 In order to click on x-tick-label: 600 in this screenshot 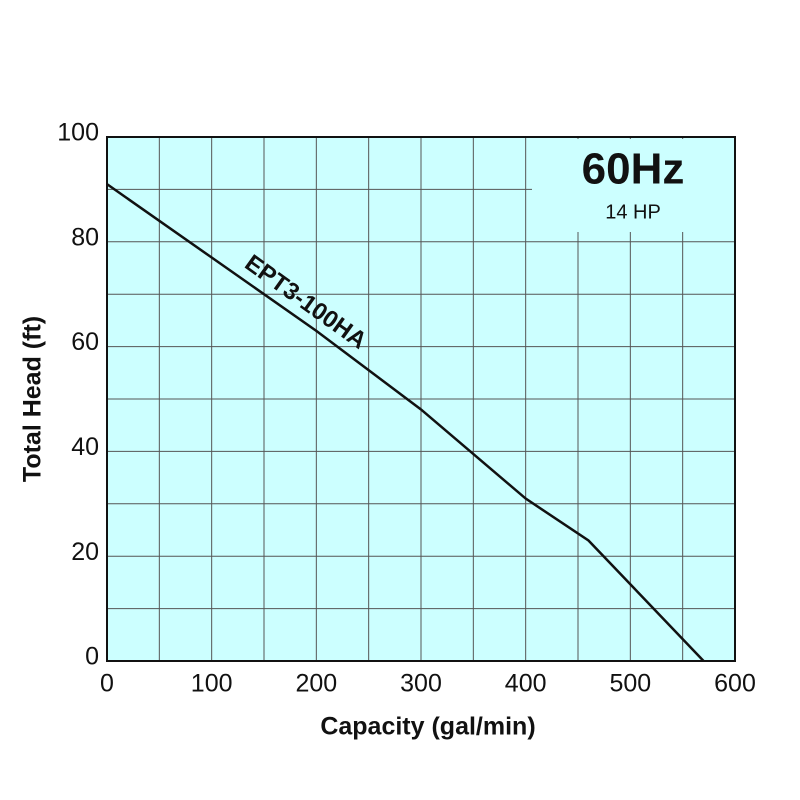, I will do `click(735, 684)`.